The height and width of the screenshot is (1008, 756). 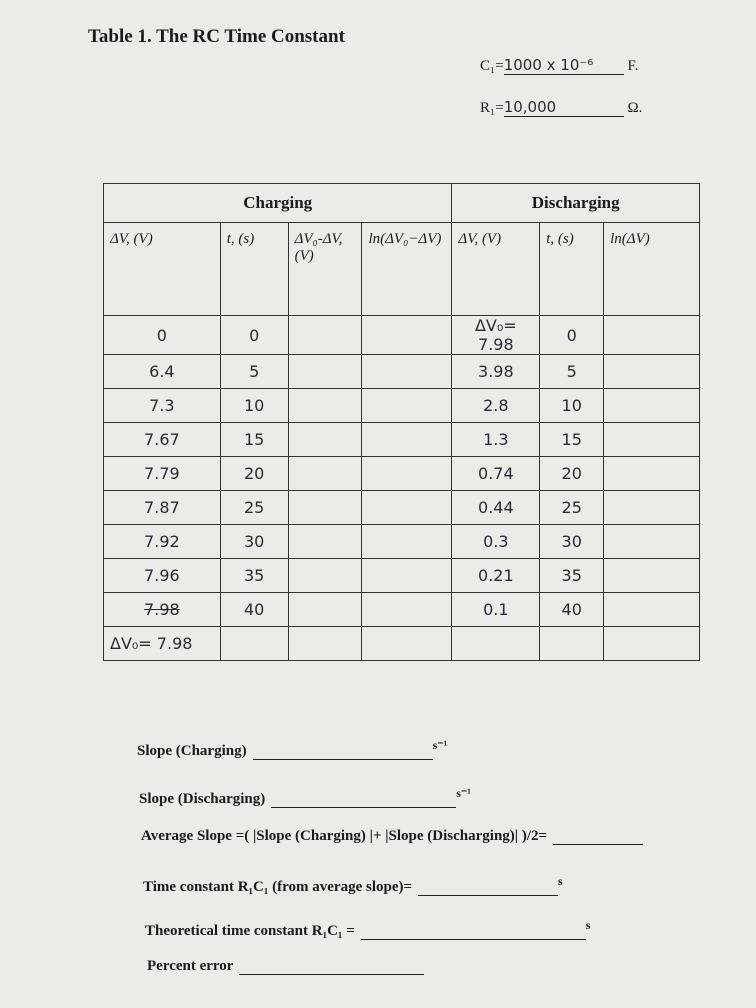 What do you see at coordinates (202, 799) in the screenshot?
I see `question-label: Slope (Discharging)` at bounding box center [202, 799].